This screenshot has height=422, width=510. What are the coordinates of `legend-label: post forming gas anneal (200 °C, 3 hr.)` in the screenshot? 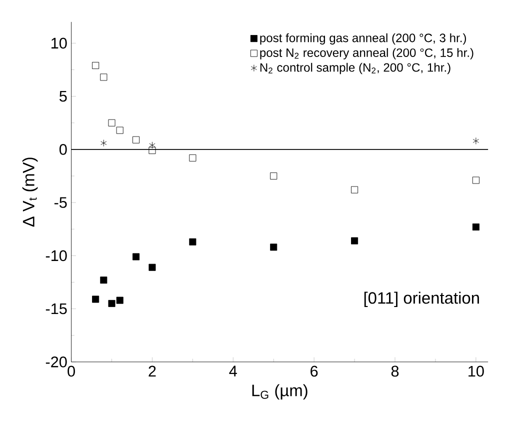 It's located at (363, 38).